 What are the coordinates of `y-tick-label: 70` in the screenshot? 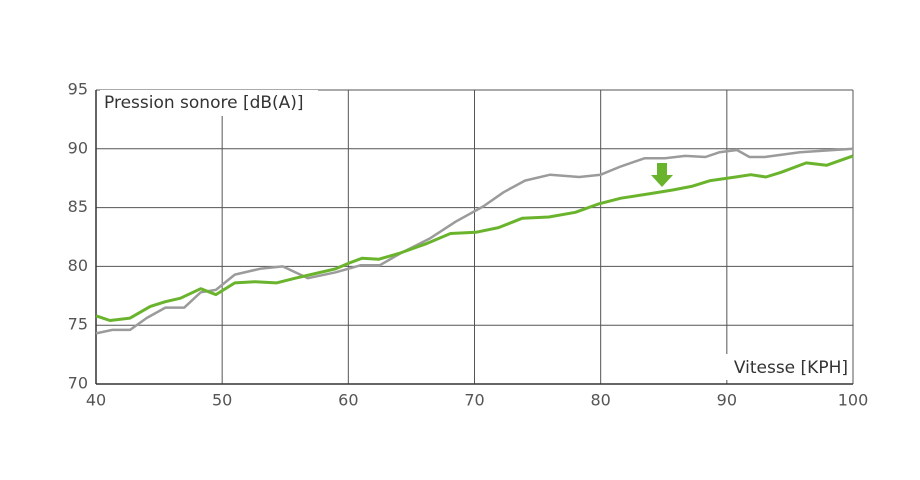 It's located at (78, 383).